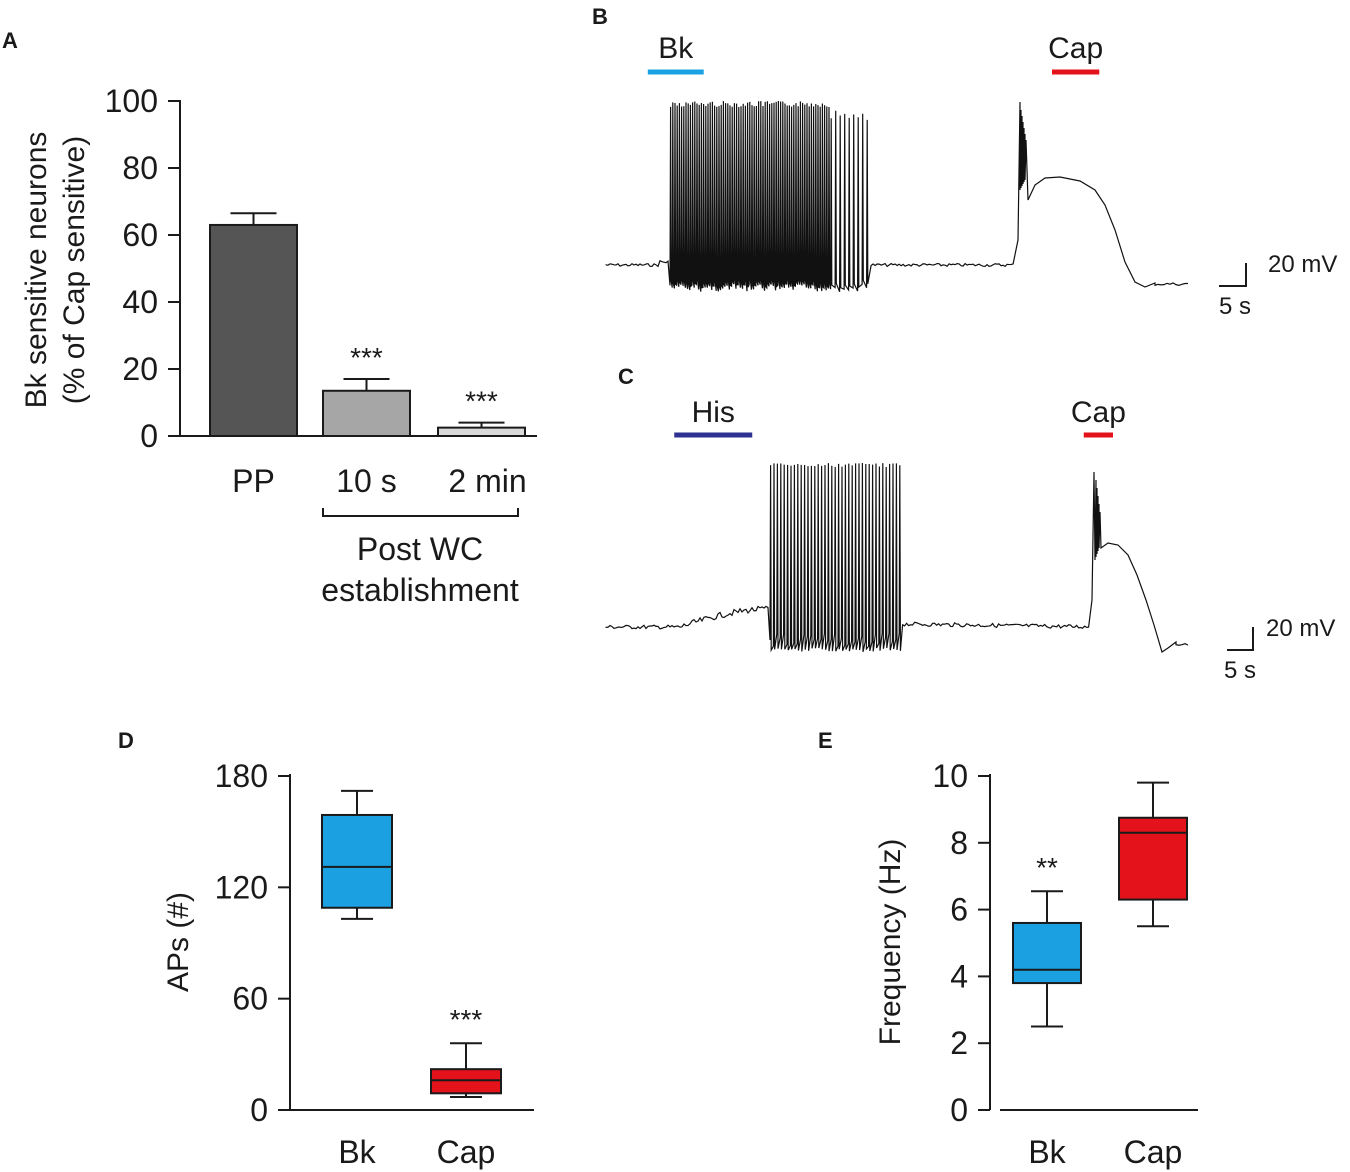 This screenshot has width=1350, height=1172. What do you see at coordinates (487, 481) in the screenshot?
I see `category-label: 2 min` at bounding box center [487, 481].